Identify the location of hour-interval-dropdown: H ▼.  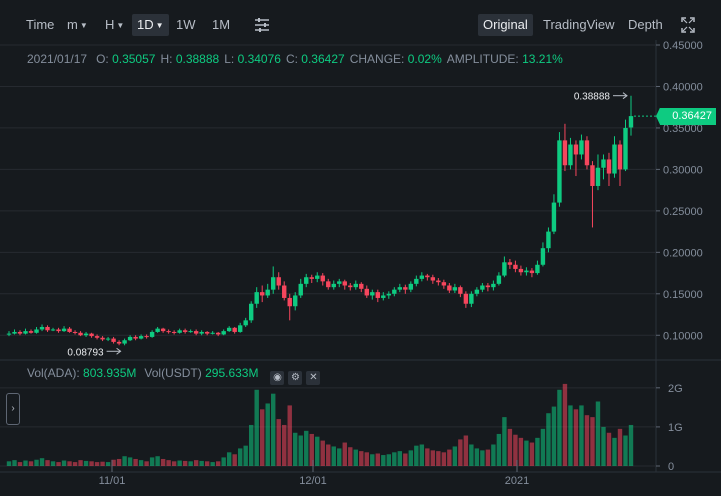
(114, 25).